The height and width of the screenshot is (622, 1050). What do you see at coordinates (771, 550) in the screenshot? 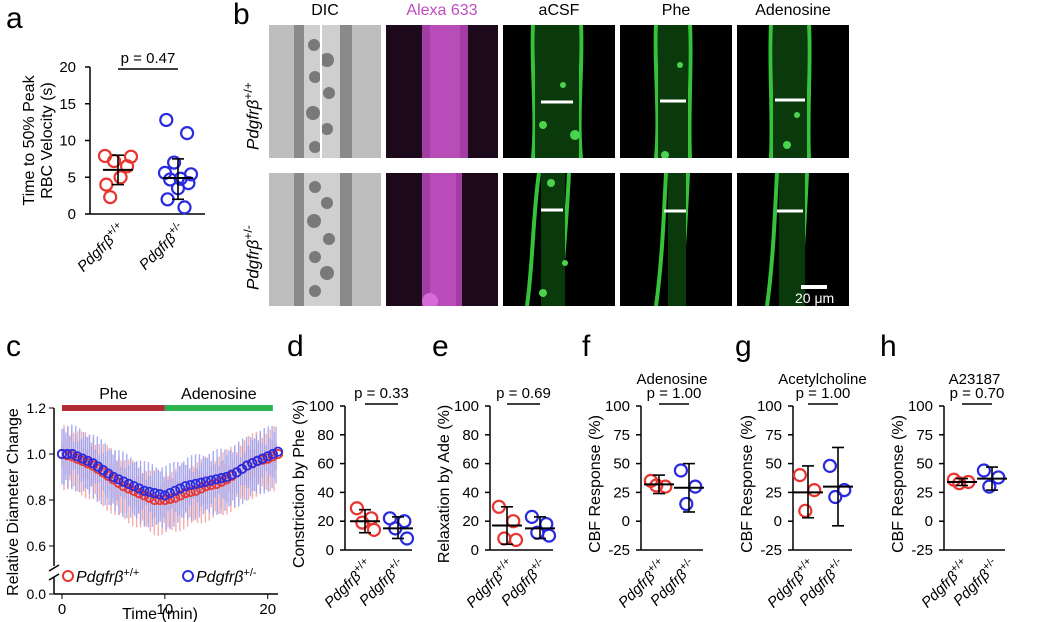
I see `y-tick-label-g: -25` at bounding box center [771, 550].